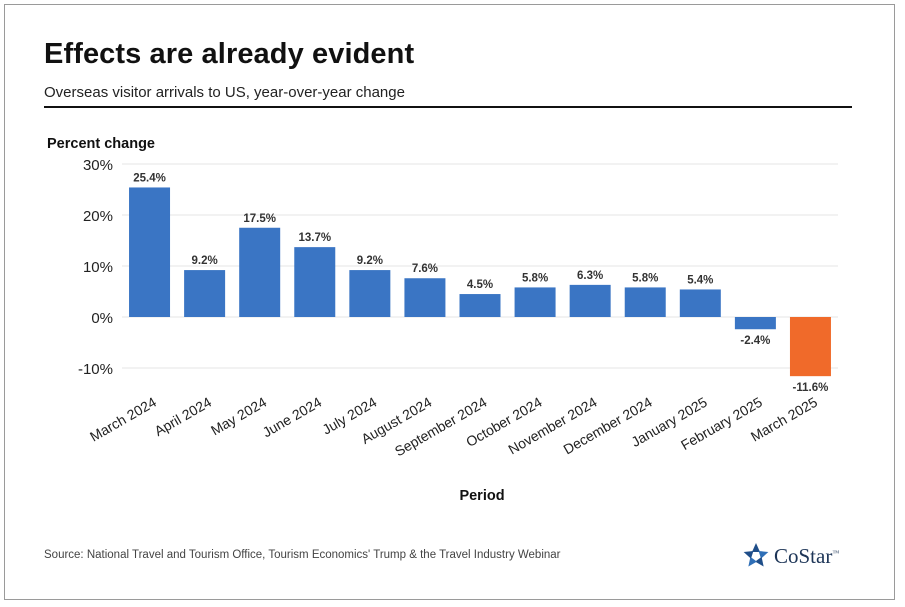 The width and height of the screenshot is (905, 607). Describe the element at coordinates (441, 427) in the screenshot. I see `x-tick-label: September 2024` at that location.